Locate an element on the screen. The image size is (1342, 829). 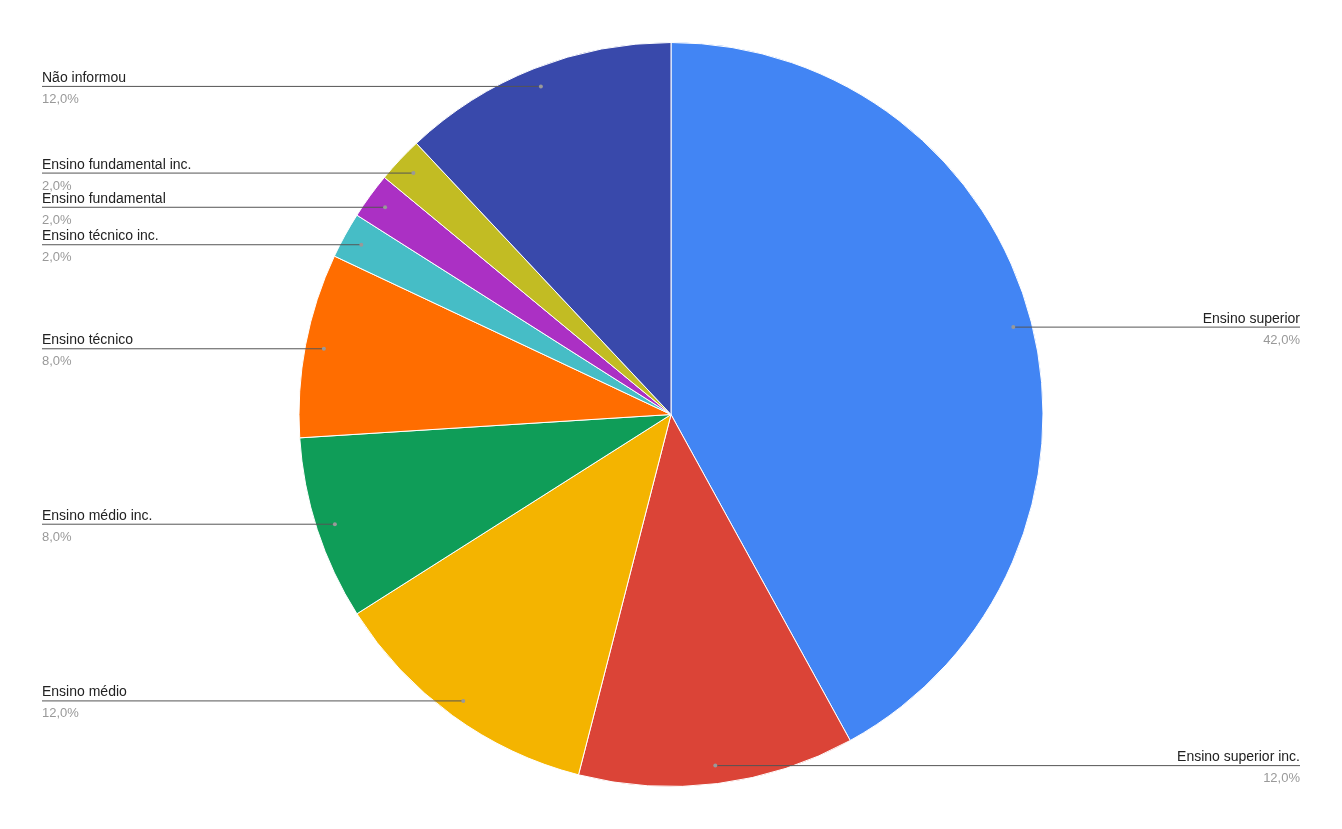
slice-label: Ensino médio is located at coordinates (85, 691).